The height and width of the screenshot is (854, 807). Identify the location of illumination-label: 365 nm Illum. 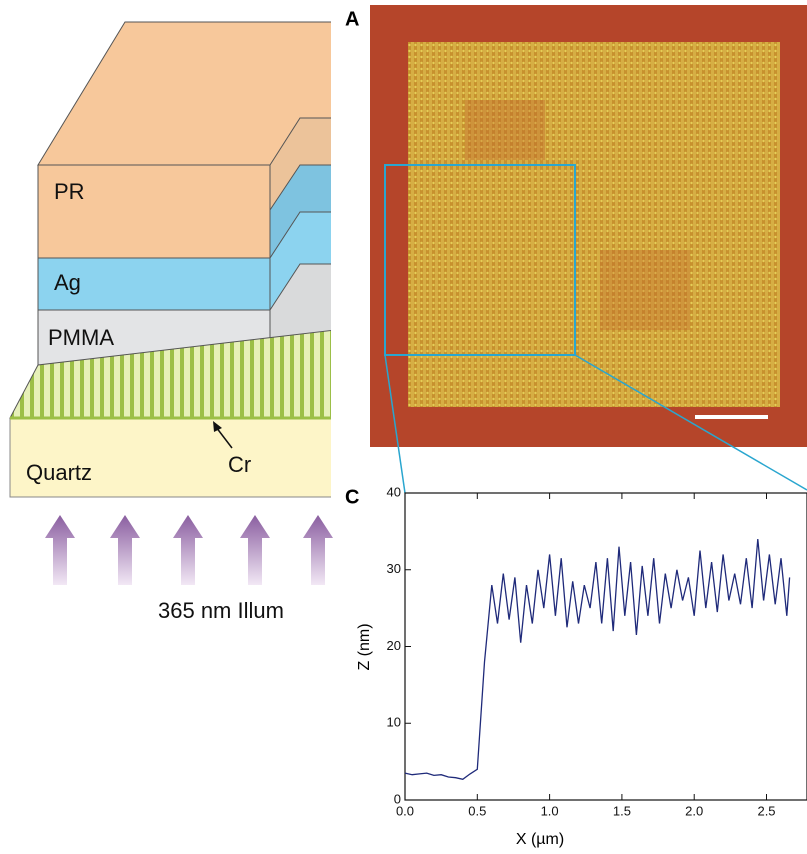
(221, 610).